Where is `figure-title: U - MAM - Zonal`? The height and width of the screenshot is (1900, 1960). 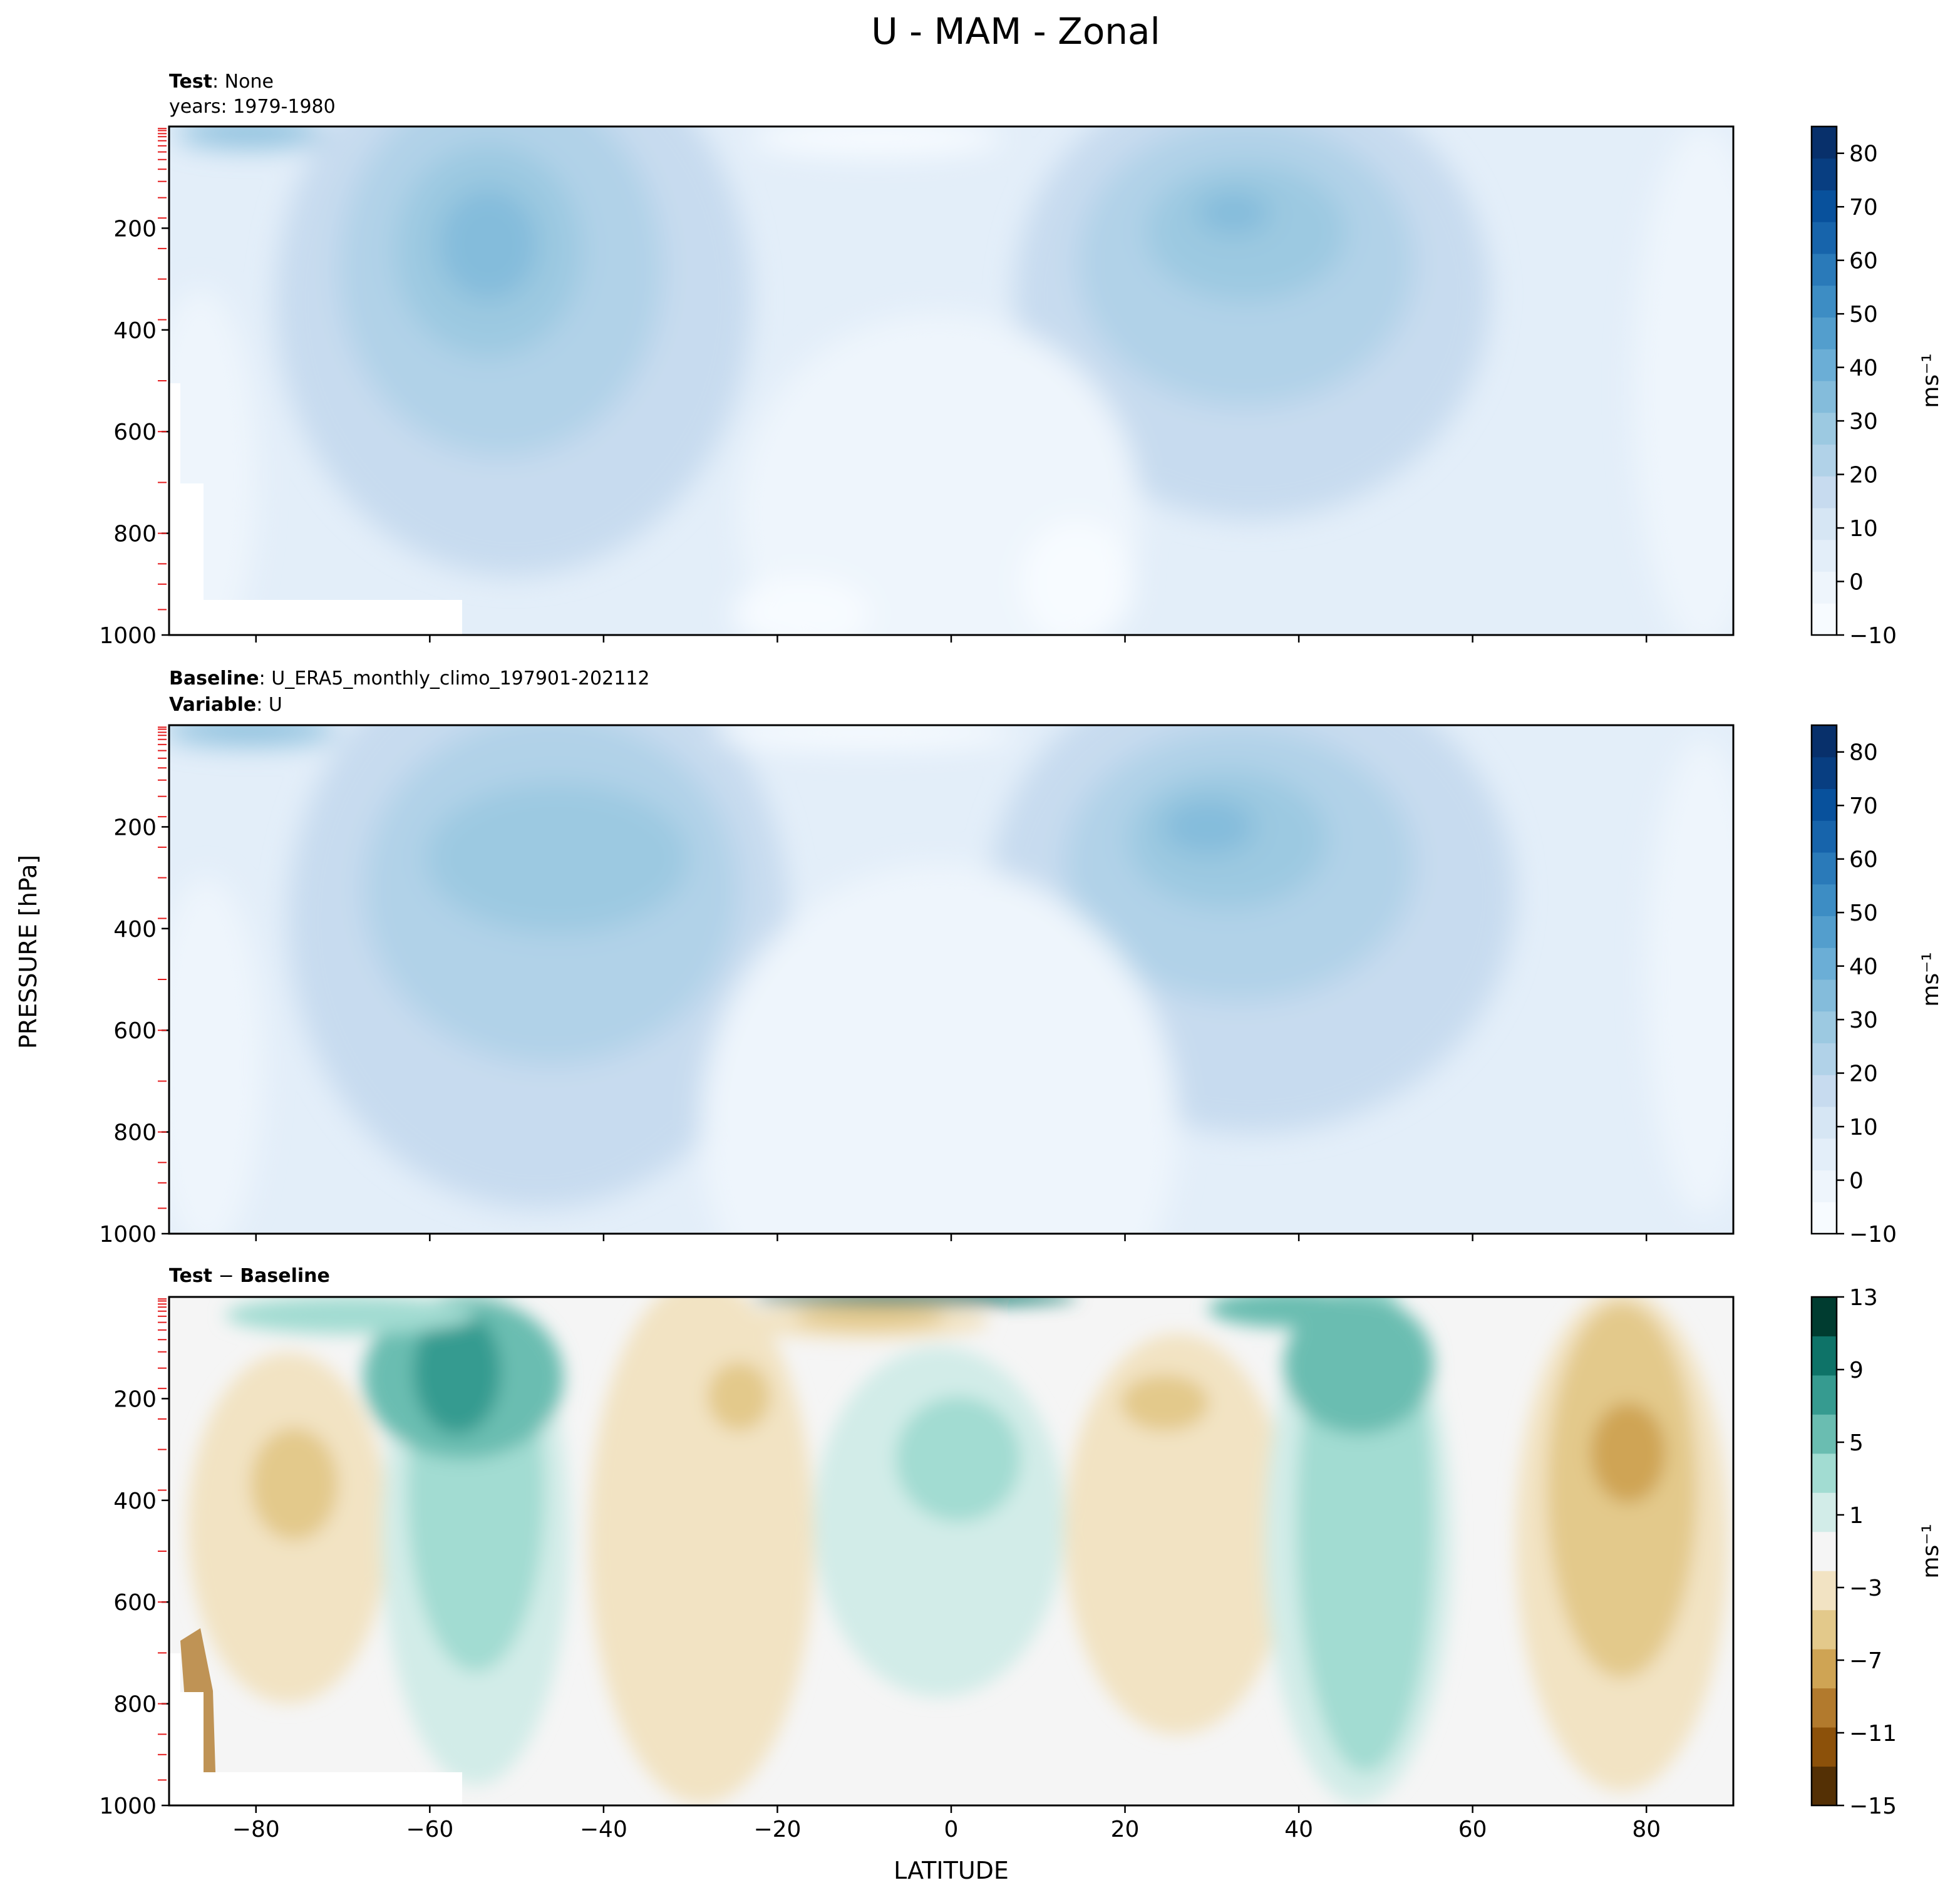 figure-title: U - MAM - Zonal is located at coordinates (1016, 31).